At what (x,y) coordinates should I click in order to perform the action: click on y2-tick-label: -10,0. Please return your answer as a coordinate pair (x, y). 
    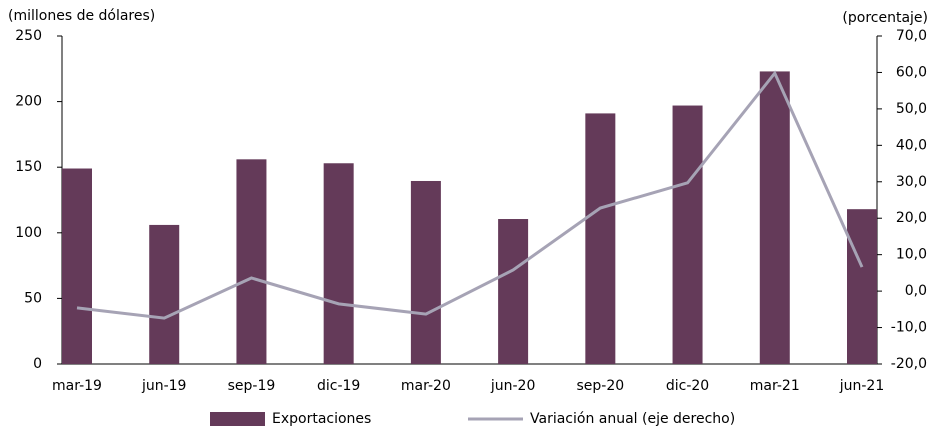
    Looking at the image, I should click on (909, 328).